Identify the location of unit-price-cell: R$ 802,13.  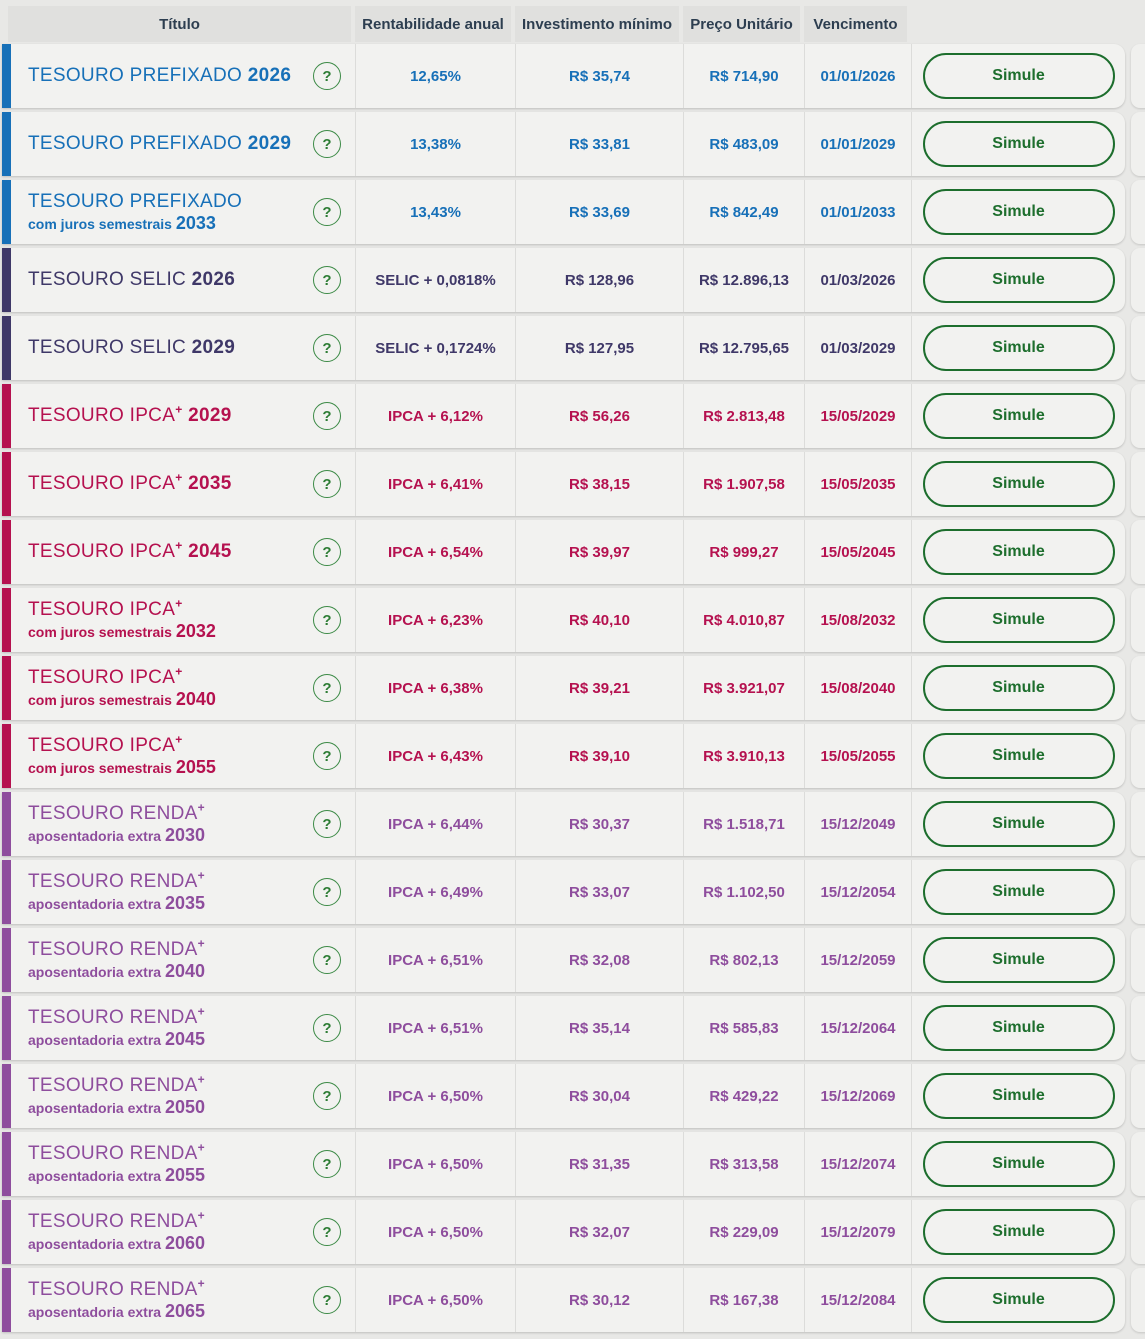
(743, 960).